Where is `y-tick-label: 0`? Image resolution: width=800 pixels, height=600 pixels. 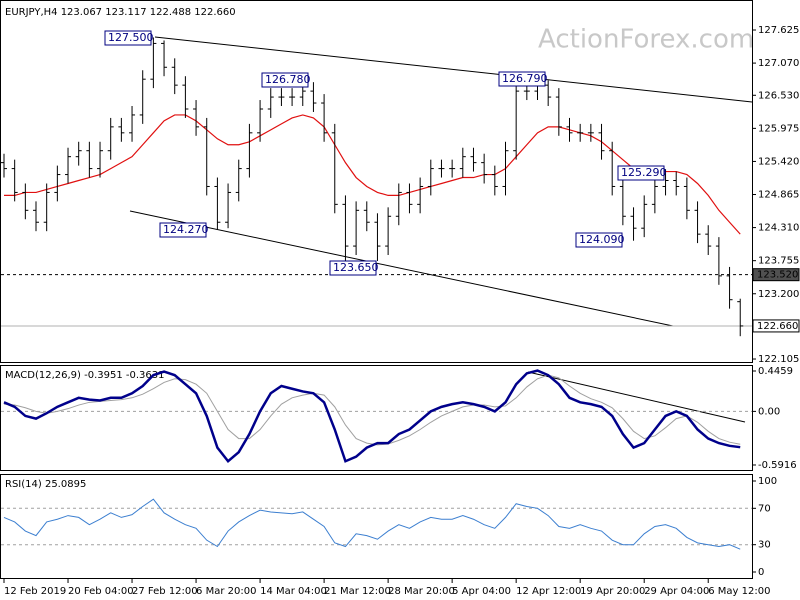
y-tick-label: 0 is located at coordinates (761, 572).